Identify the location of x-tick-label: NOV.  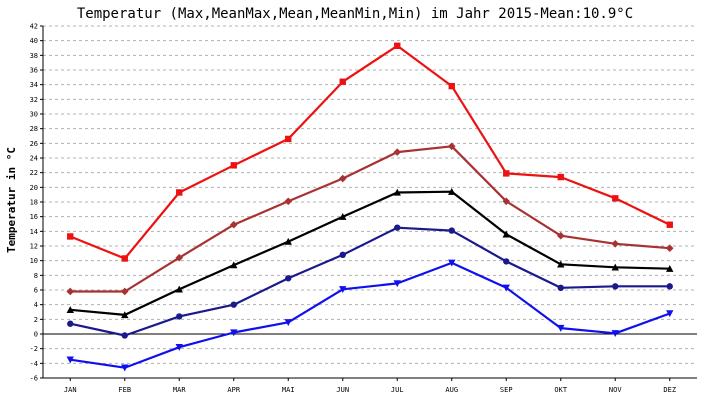
(615, 390).